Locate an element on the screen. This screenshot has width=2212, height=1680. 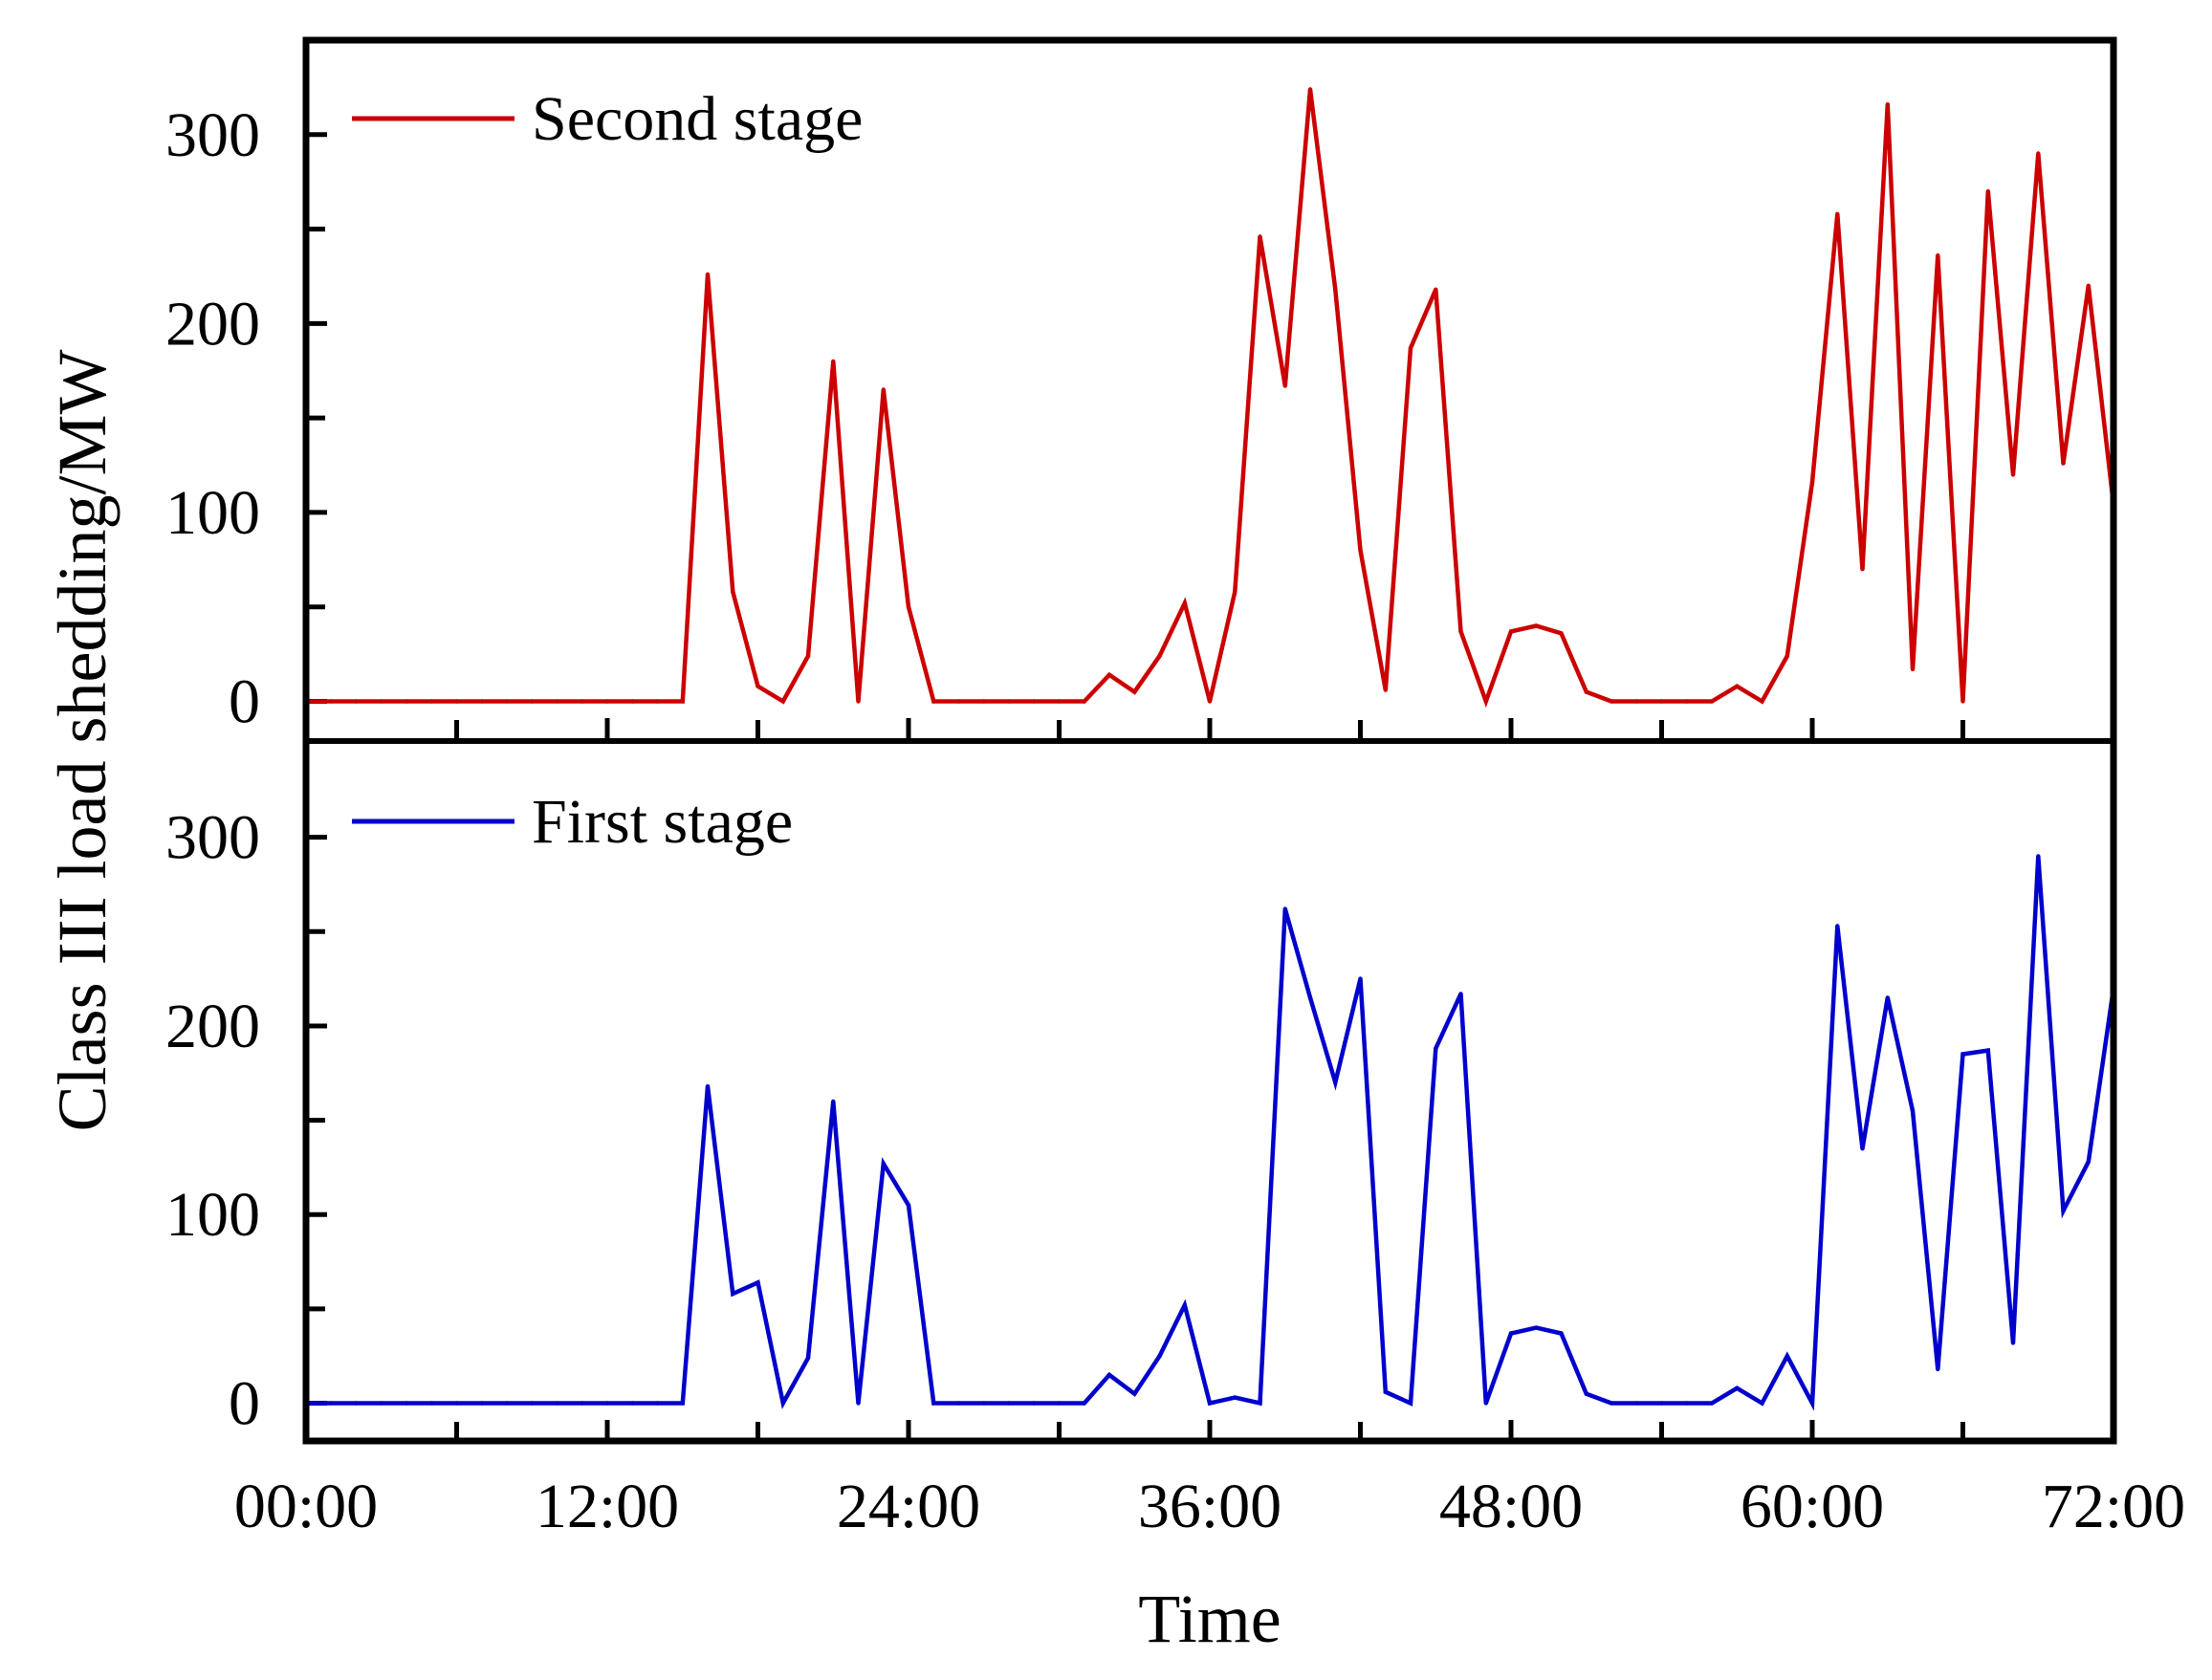
legend-label: First stage is located at coordinates (662, 822).